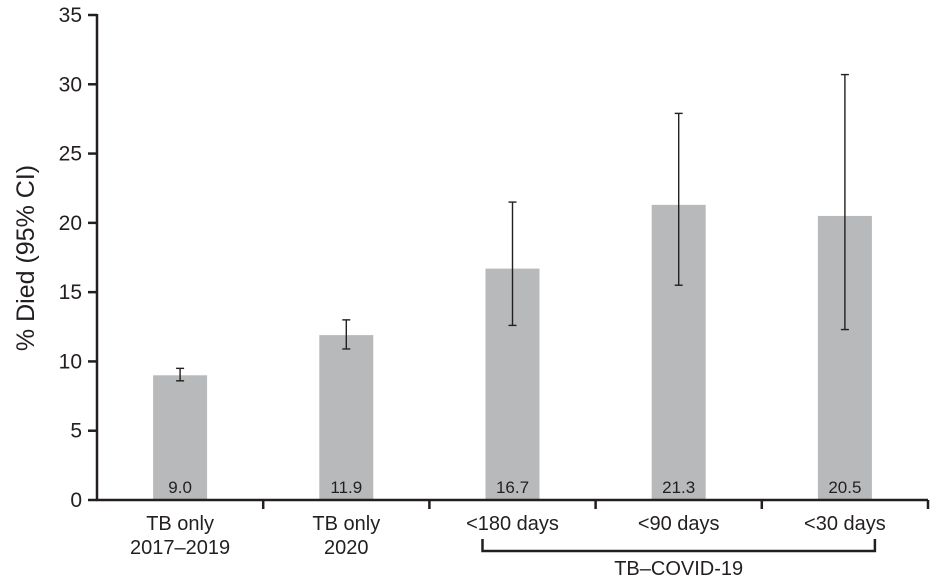  What do you see at coordinates (70, 15) in the screenshot?
I see `y-tick-label: 35` at bounding box center [70, 15].